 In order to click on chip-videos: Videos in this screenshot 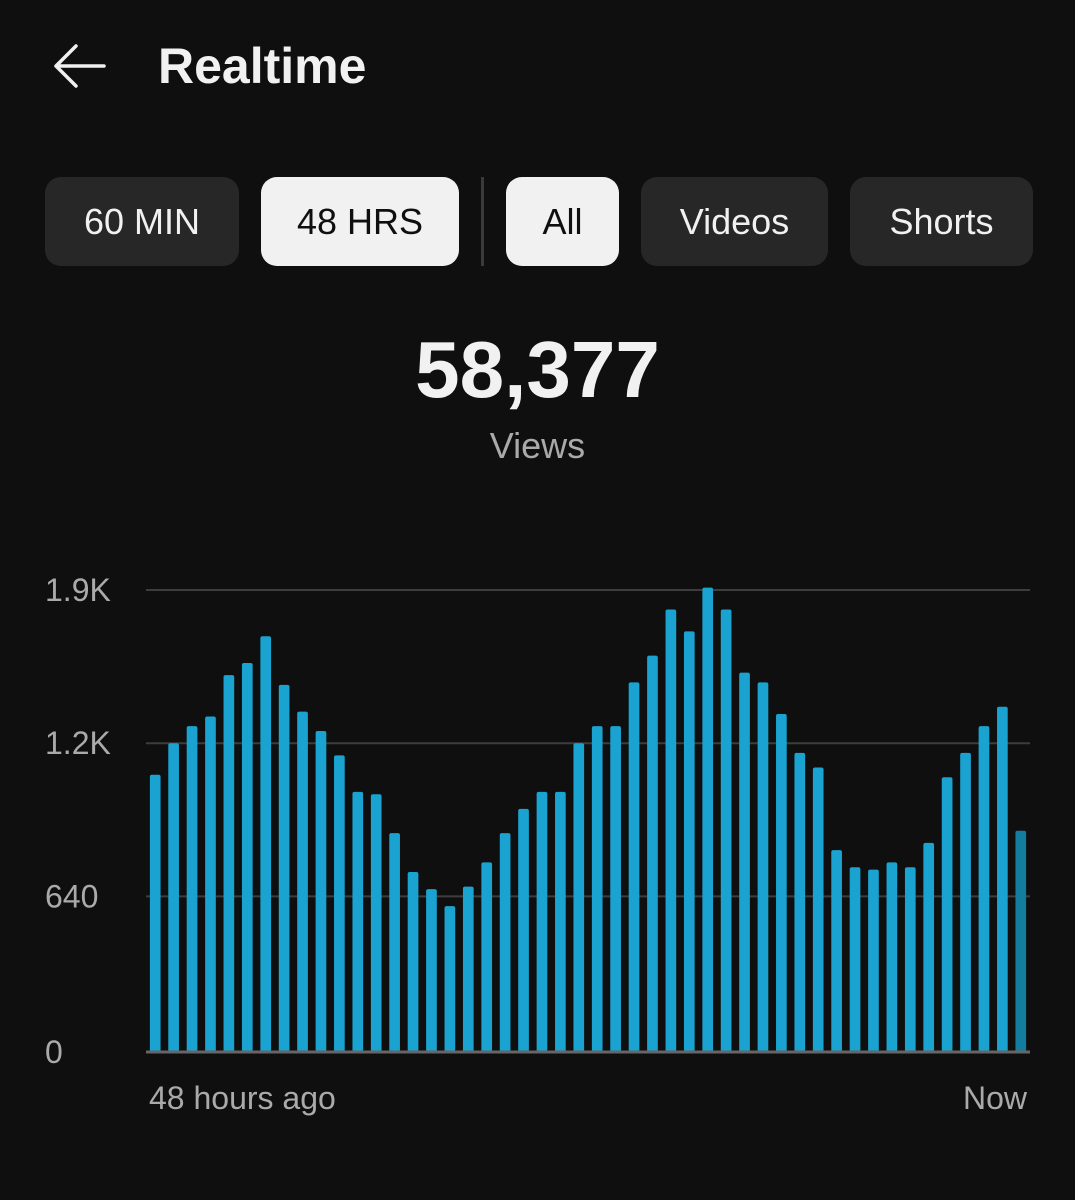, I will do `click(734, 221)`.